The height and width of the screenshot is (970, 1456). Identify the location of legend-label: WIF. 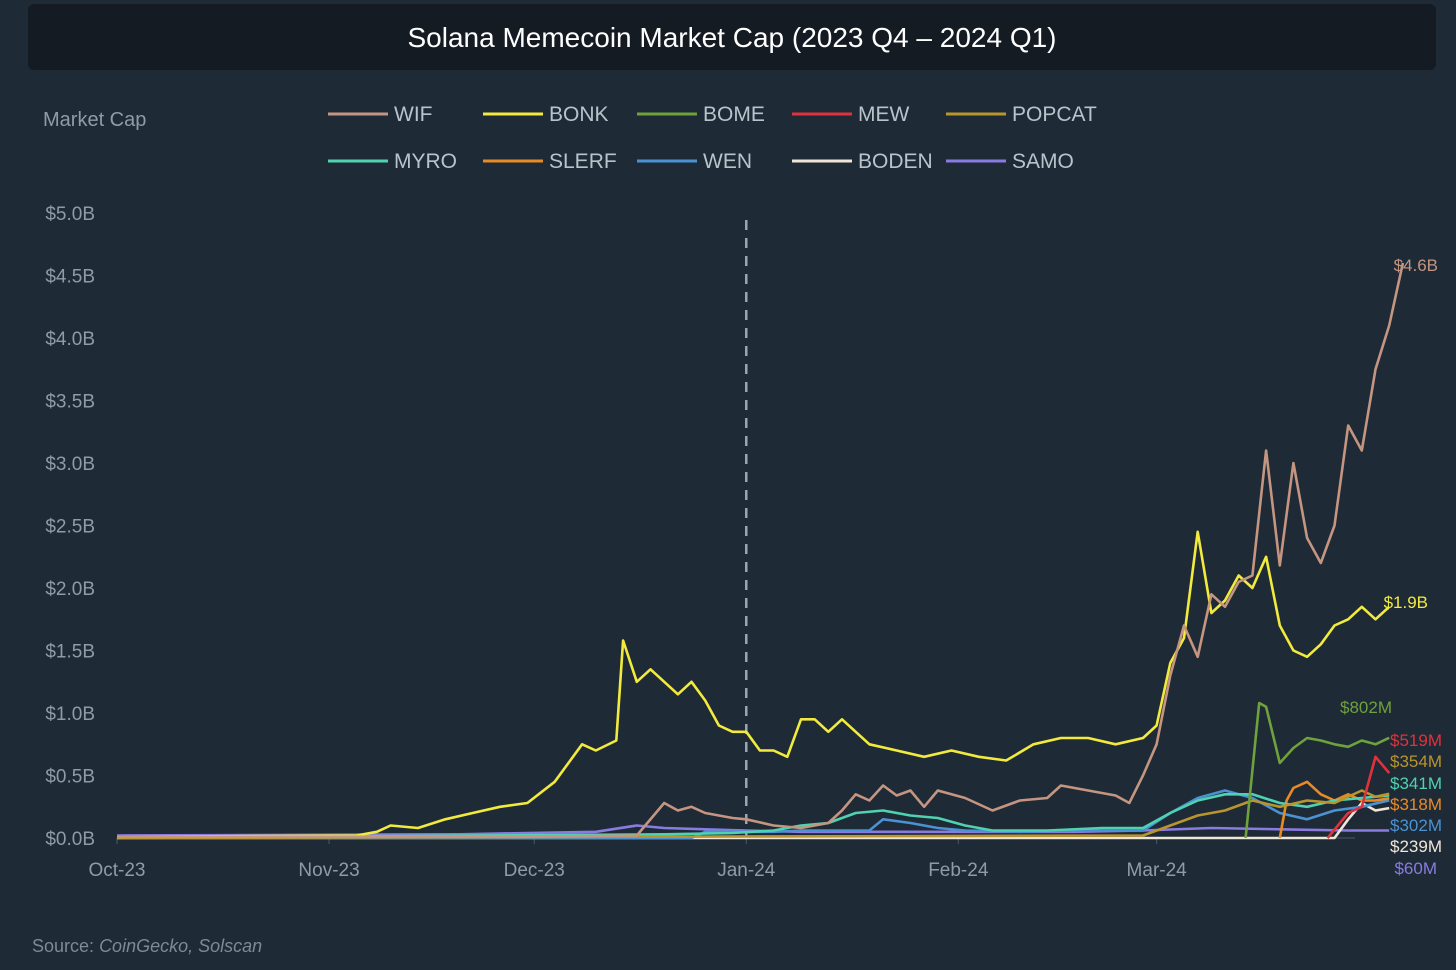
(413, 114).